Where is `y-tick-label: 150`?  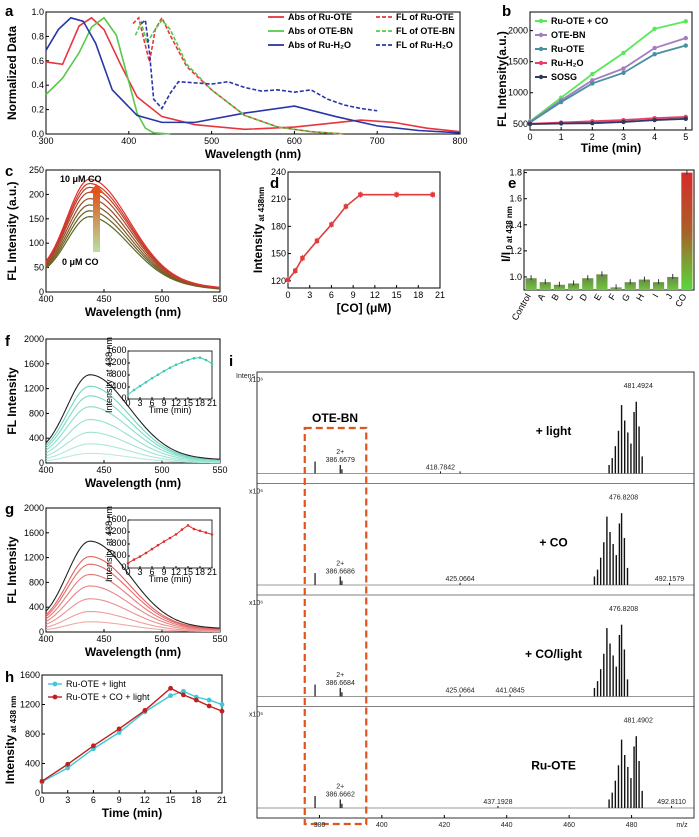
y-tick-label: 150 is located at coordinates (278, 254).